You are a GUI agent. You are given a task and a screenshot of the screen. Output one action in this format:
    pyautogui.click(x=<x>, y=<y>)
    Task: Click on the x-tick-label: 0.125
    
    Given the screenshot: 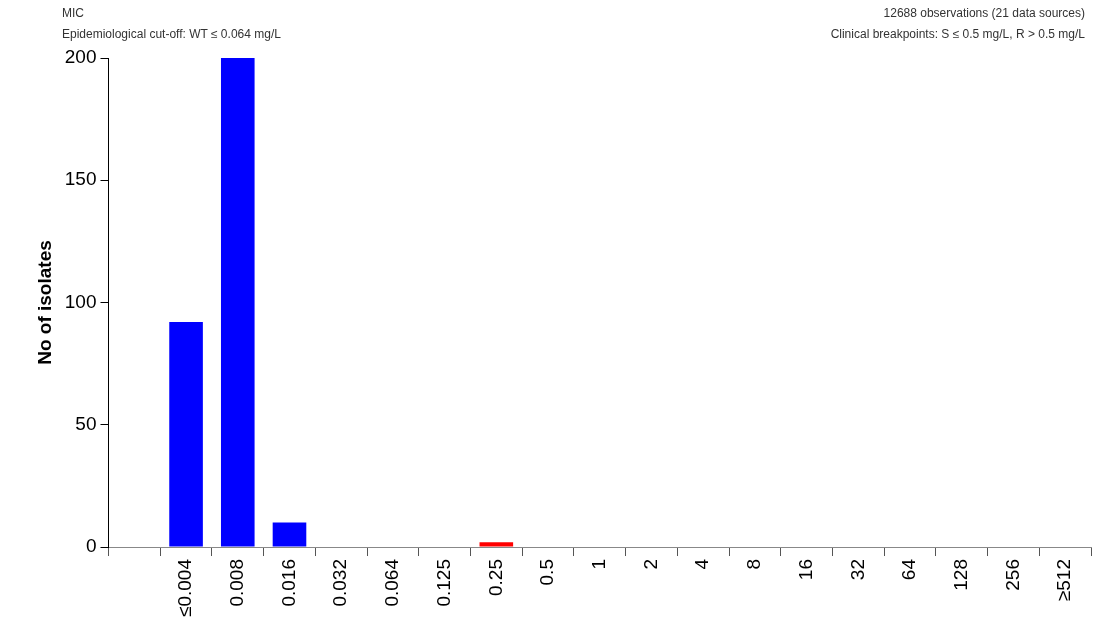 What is the action you would take?
    pyautogui.click(x=443, y=583)
    